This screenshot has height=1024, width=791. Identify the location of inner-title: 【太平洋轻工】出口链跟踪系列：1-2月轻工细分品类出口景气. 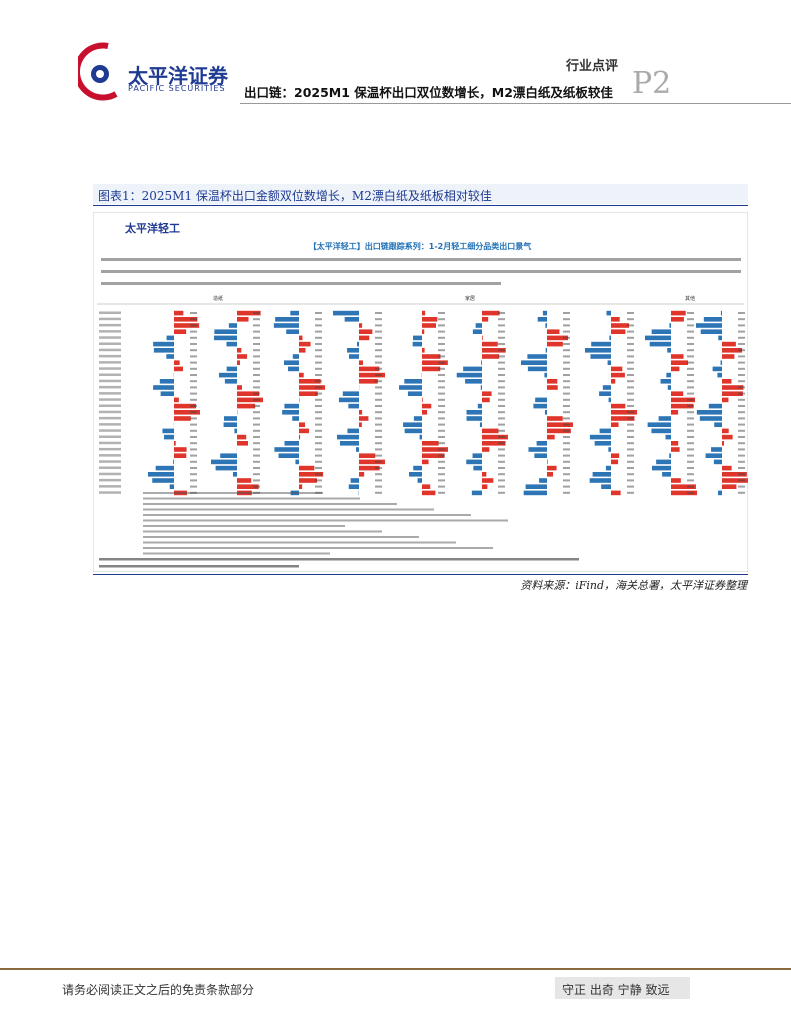
(420, 246).